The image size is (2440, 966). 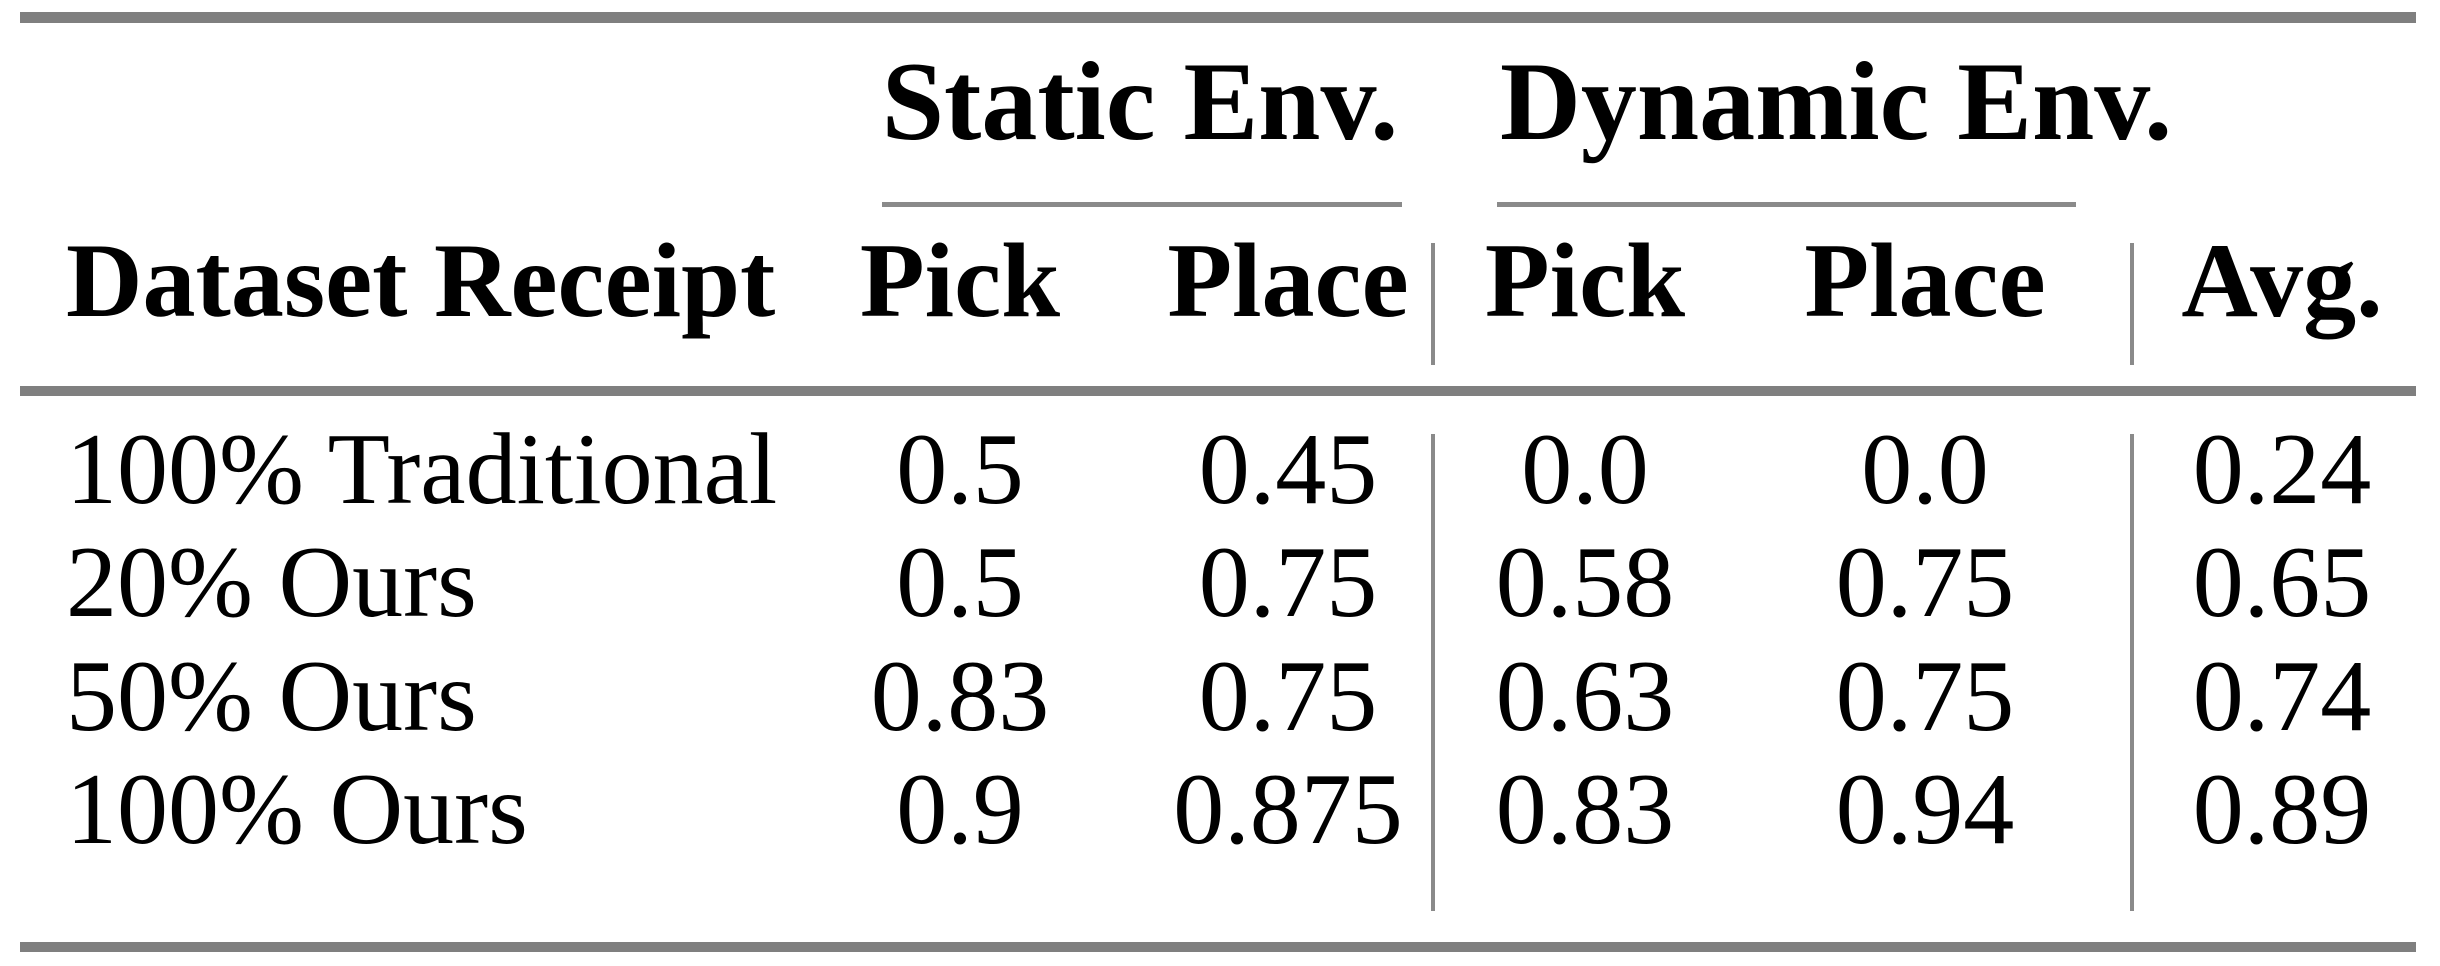 I want to click on table-top-rule, so click(x=1218, y=17).